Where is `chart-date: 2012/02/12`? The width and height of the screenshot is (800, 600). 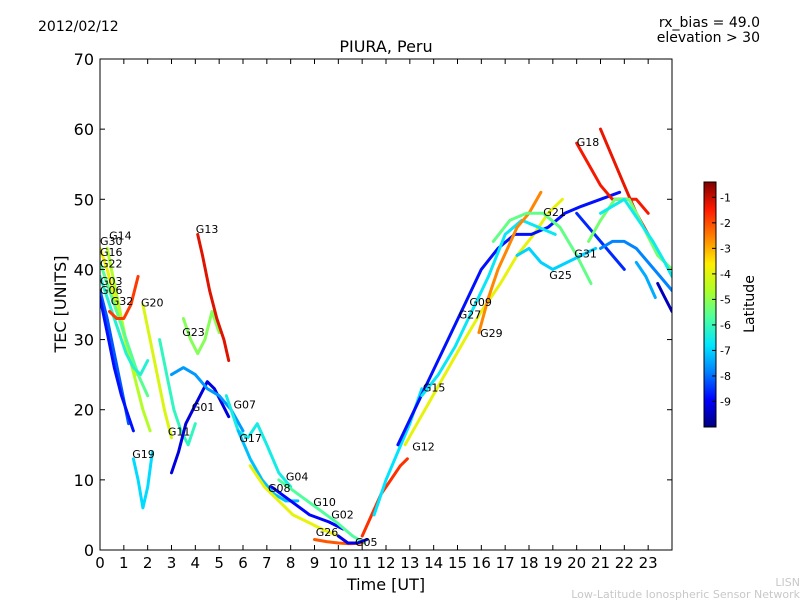
chart-date: 2012/02/12 is located at coordinates (78, 27).